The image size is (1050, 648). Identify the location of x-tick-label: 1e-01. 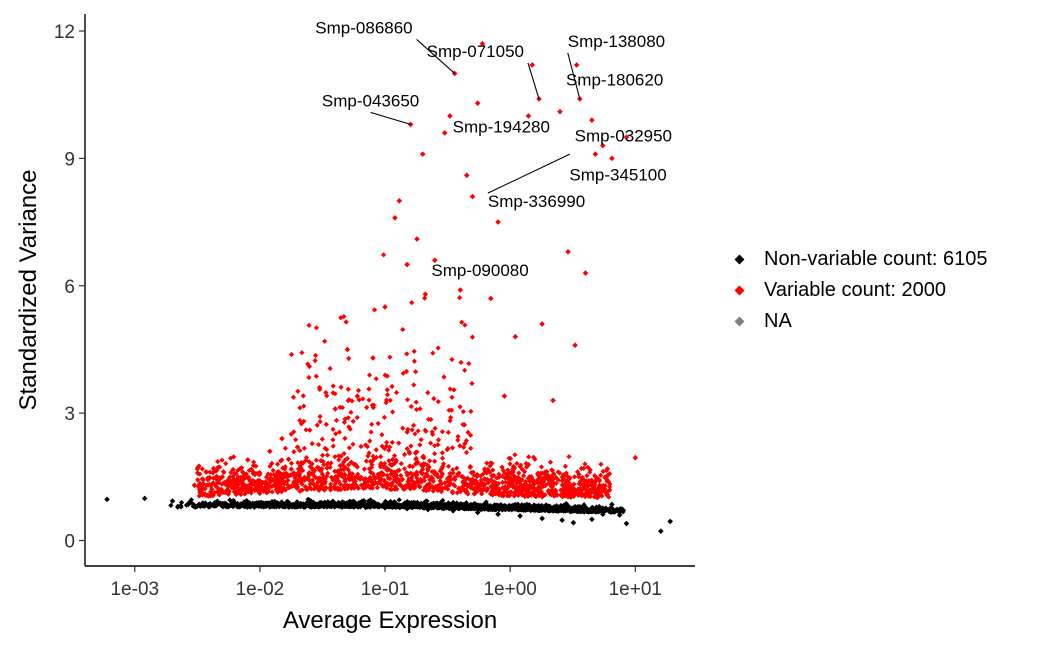
(385, 589).